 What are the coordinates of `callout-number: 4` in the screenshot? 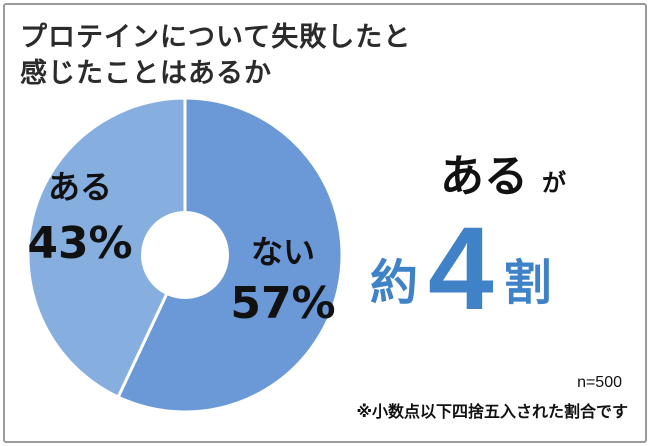 It's located at (461, 269).